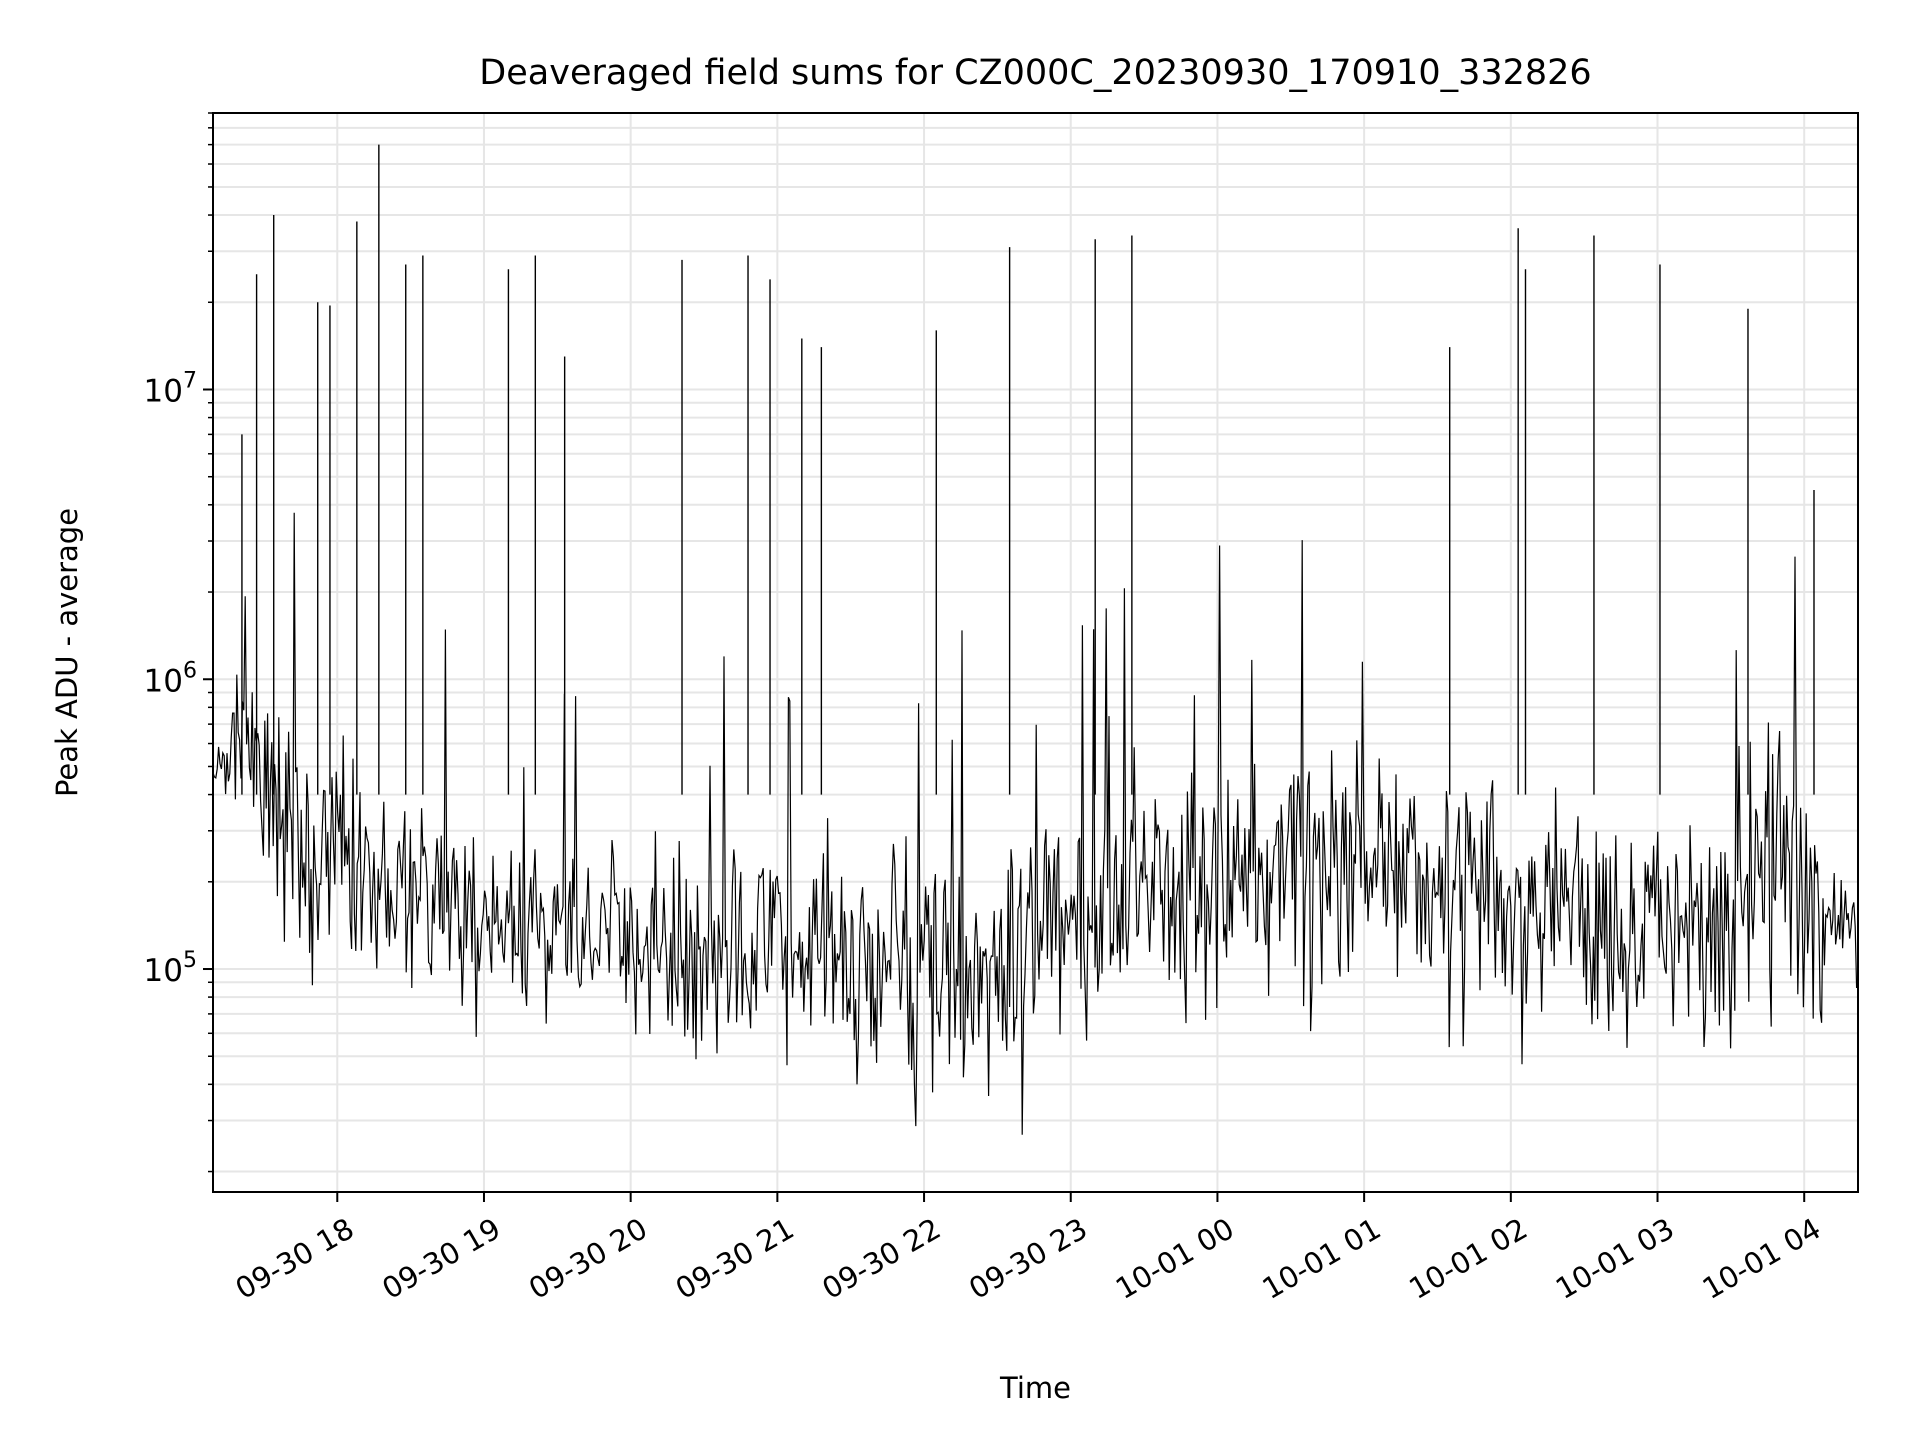 The image size is (1920, 1444). Describe the element at coordinates (170, 968) in the screenshot. I see `y-tick-label: 10⁵` at that location.